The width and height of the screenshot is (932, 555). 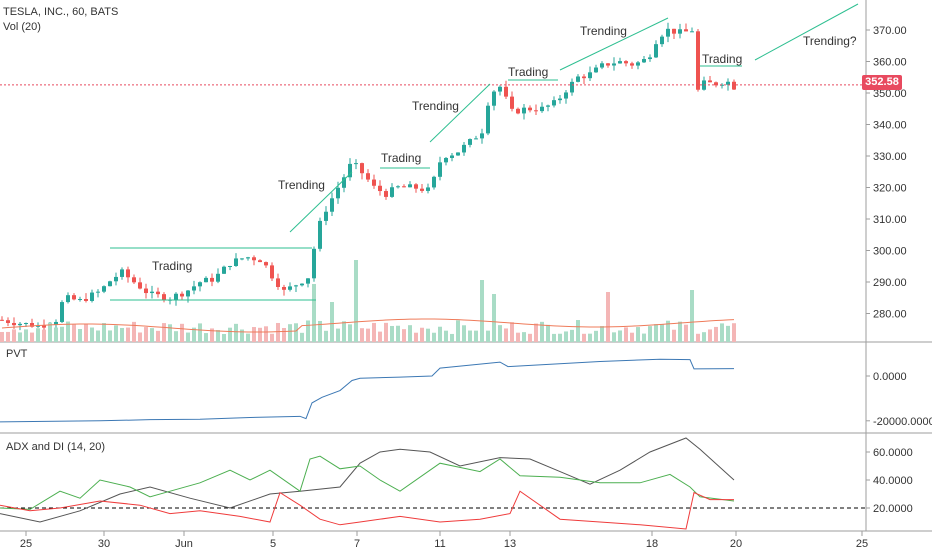 I want to click on annotation-line, so click(x=460, y=113).